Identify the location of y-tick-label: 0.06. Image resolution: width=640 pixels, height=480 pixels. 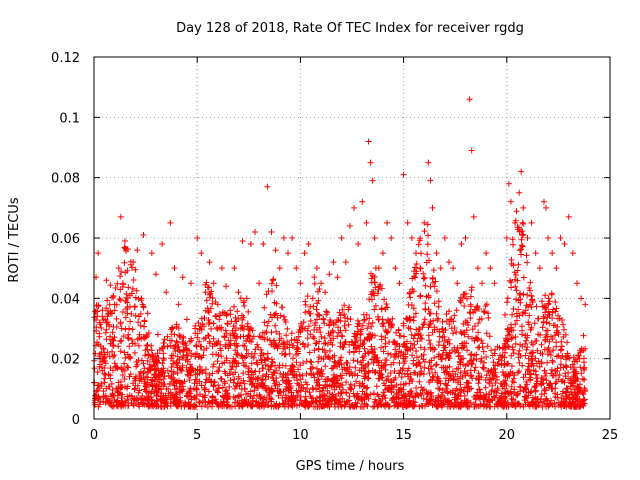
(65, 239).